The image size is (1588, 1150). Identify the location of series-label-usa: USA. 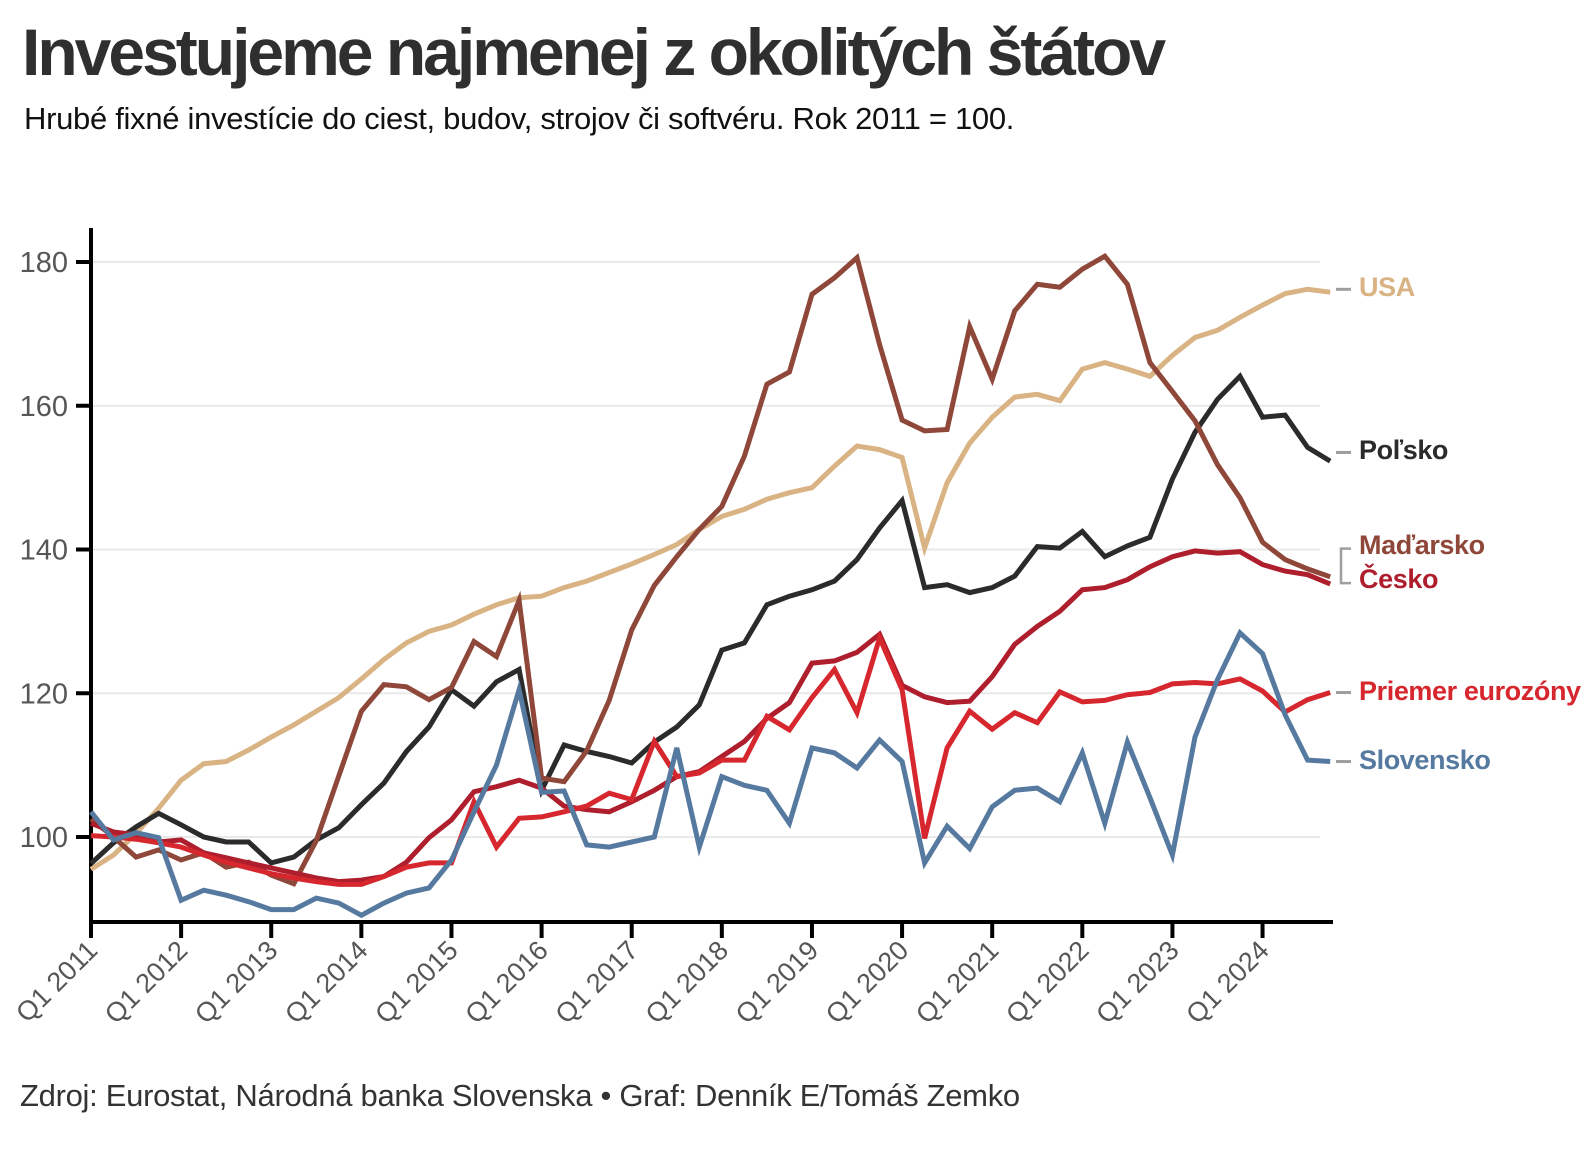
(1387, 287).